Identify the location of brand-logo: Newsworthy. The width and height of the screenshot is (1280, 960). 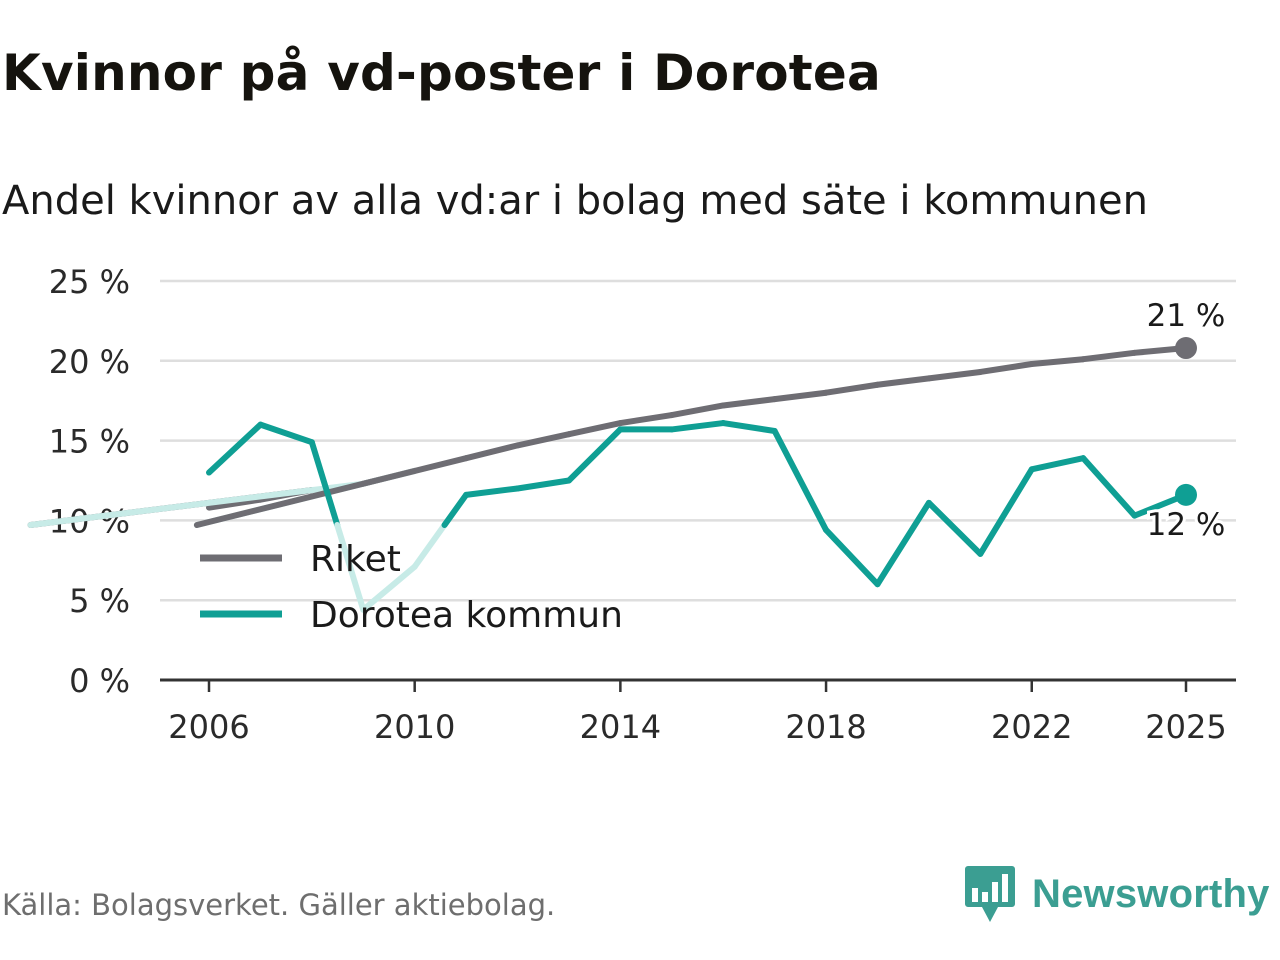
(1117, 894).